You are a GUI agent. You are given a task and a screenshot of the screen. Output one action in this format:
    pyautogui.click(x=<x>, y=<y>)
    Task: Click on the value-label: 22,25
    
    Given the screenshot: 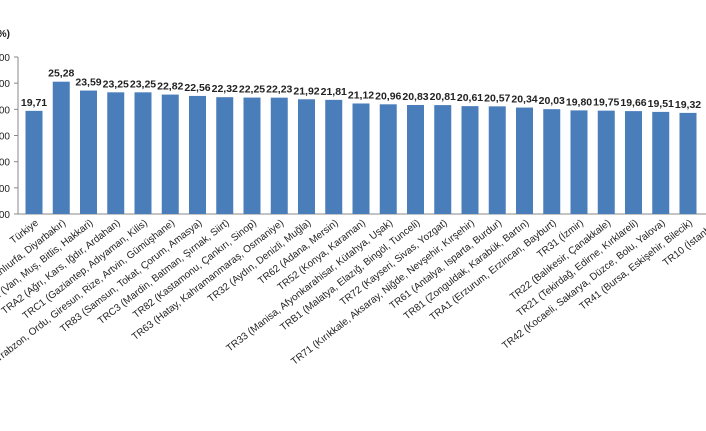 What is the action you would take?
    pyautogui.click(x=252, y=90)
    